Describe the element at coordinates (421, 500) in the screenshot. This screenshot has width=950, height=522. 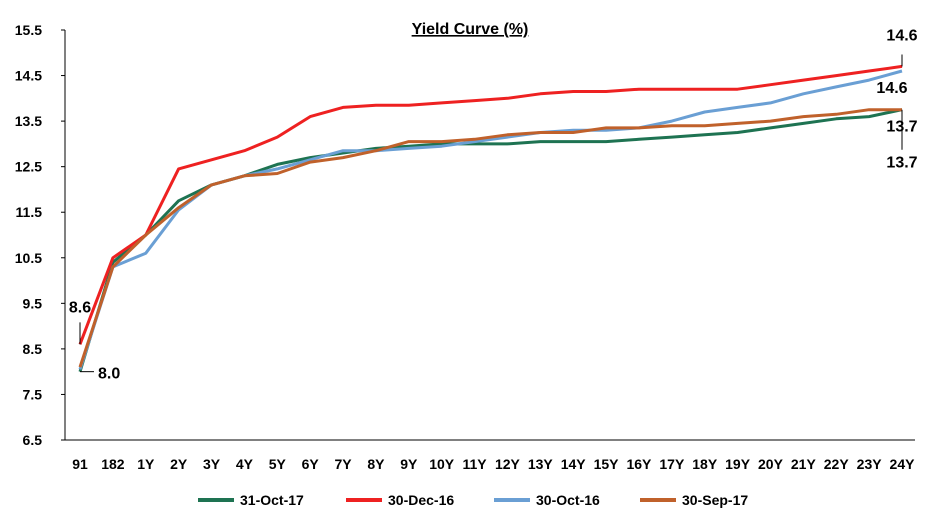
I see `legend-label: 30-Dec-16` at that location.